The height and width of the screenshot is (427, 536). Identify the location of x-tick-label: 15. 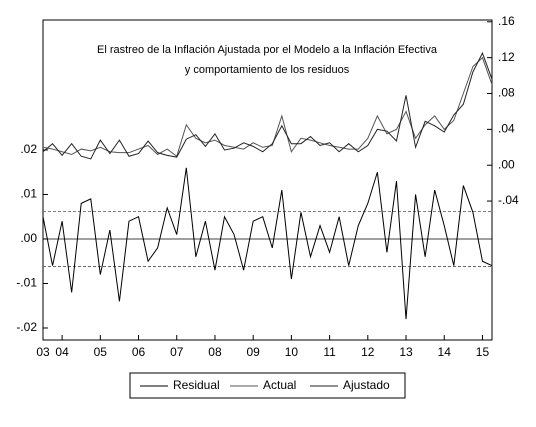
(483, 352).